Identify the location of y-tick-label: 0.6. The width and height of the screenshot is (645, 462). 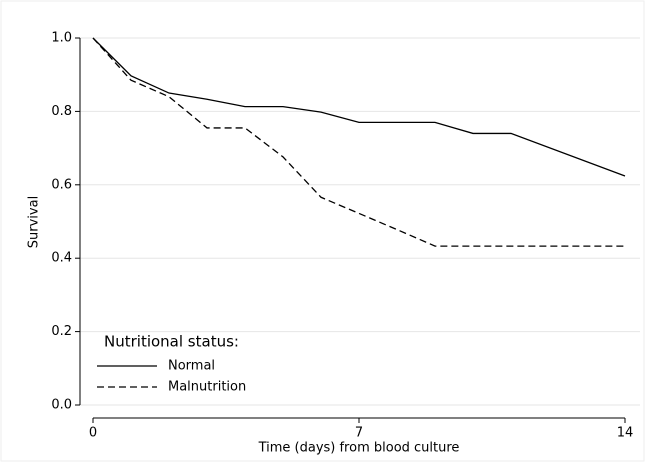
(61, 184).